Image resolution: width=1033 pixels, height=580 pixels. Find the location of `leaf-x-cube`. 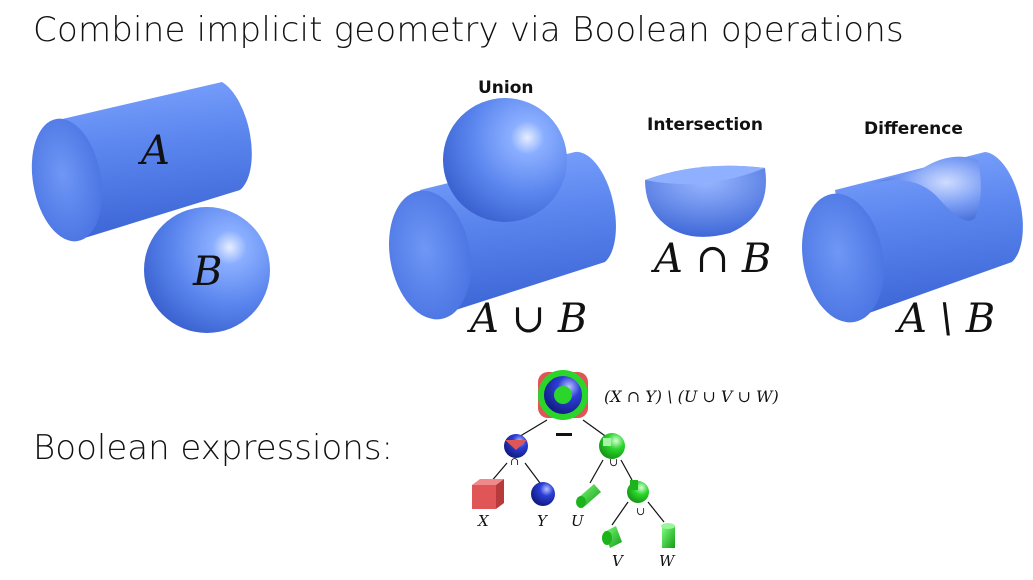

leaf-x-cube is located at coordinates (488, 494).